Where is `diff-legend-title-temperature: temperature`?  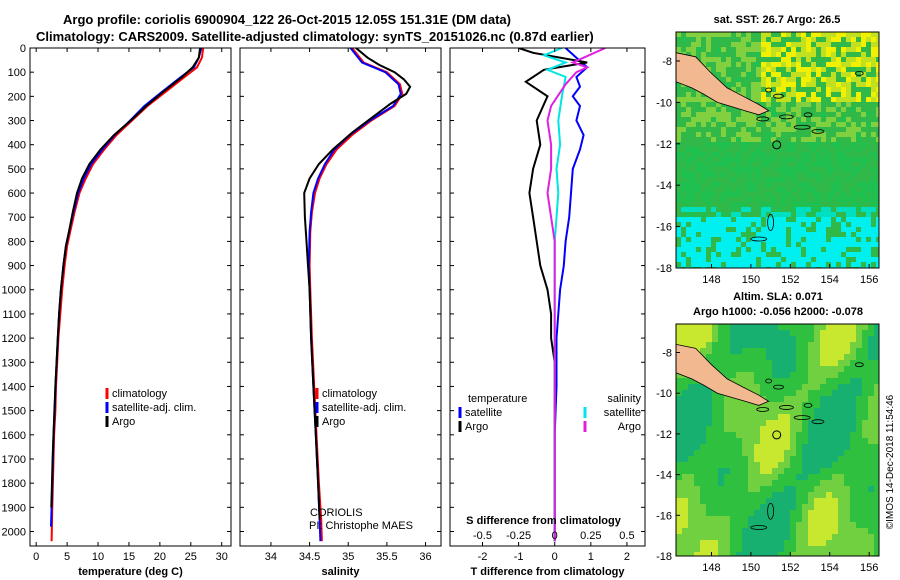
diff-legend-title-temperature: temperature is located at coordinates (497, 399).